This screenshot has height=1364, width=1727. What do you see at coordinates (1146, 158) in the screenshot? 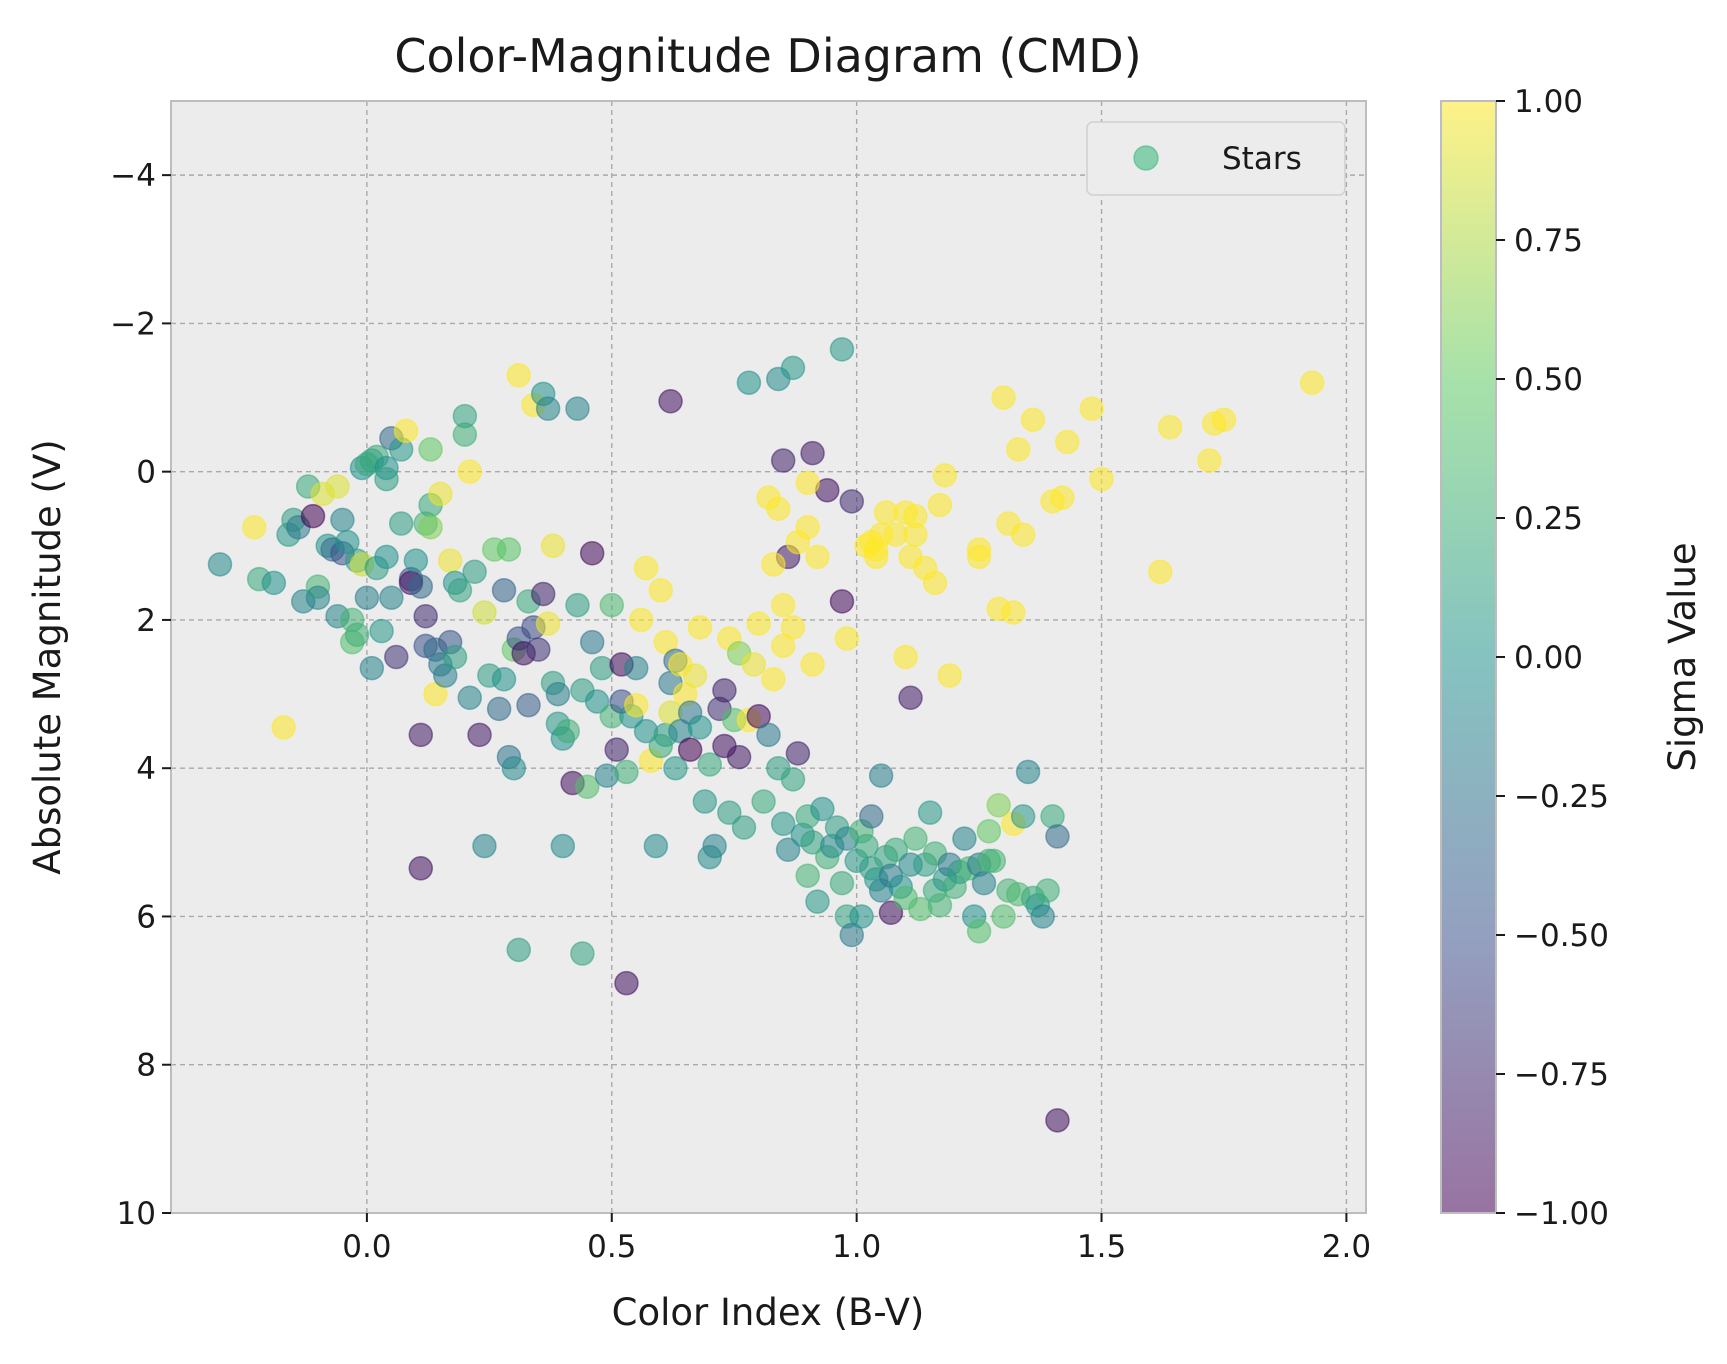
I see `legend-marker` at bounding box center [1146, 158].